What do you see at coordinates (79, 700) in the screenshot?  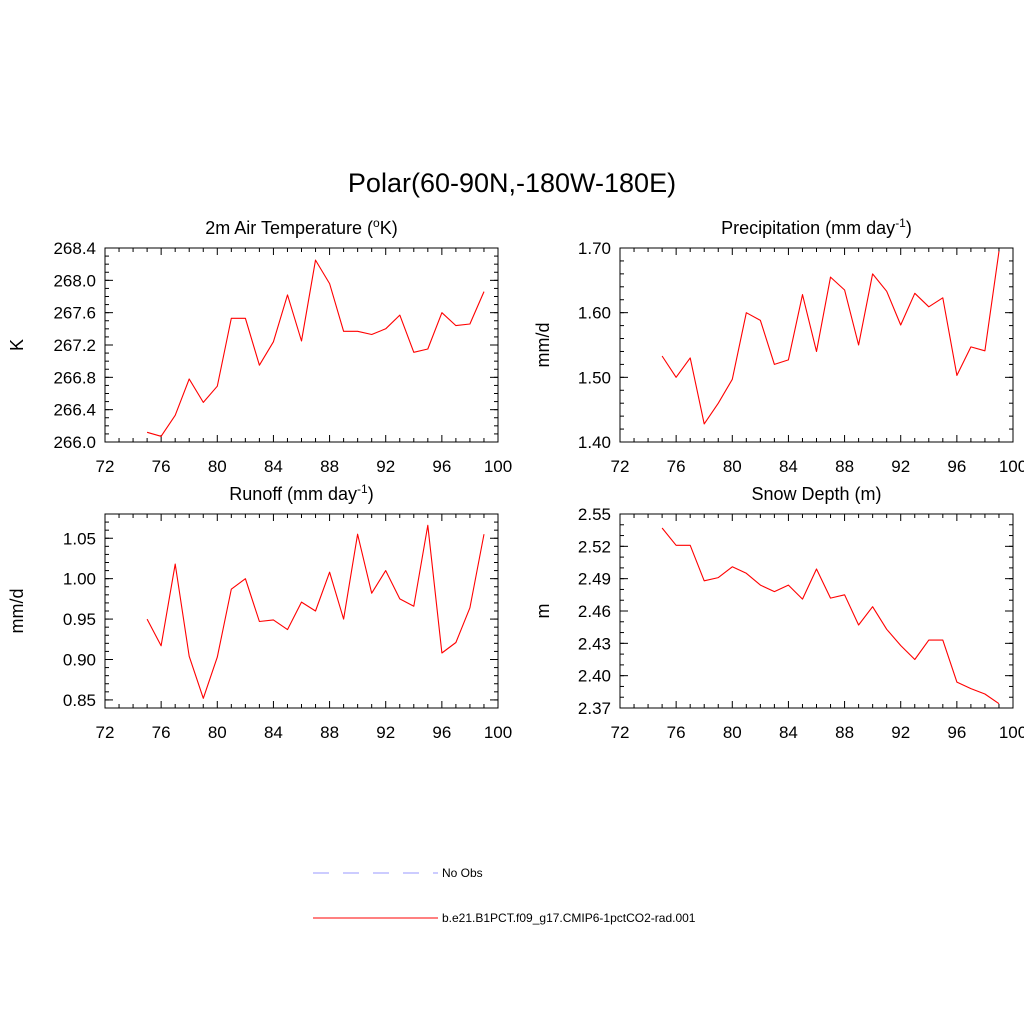 I see `y-tick-label: 0.85` at bounding box center [79, 700].